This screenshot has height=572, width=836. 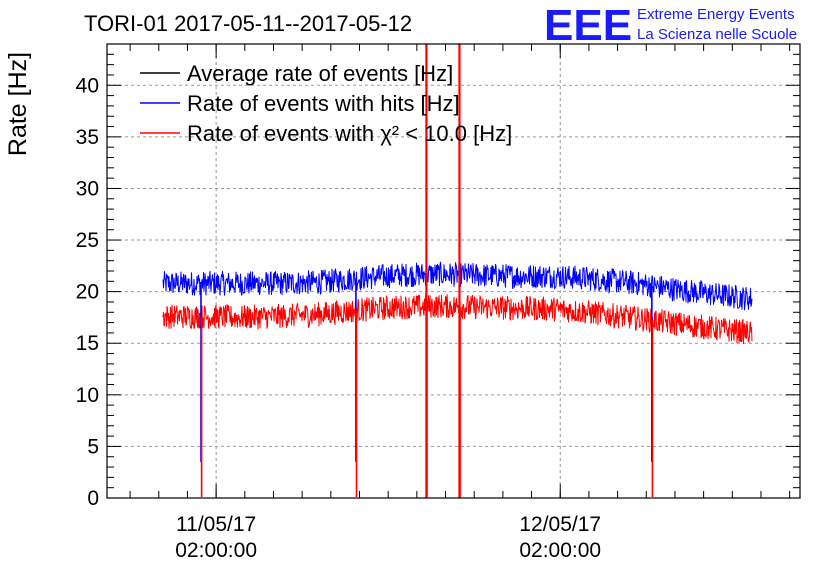 I want to click on legend-label: Average rate of events [Hz], so click(x=320, y=73).